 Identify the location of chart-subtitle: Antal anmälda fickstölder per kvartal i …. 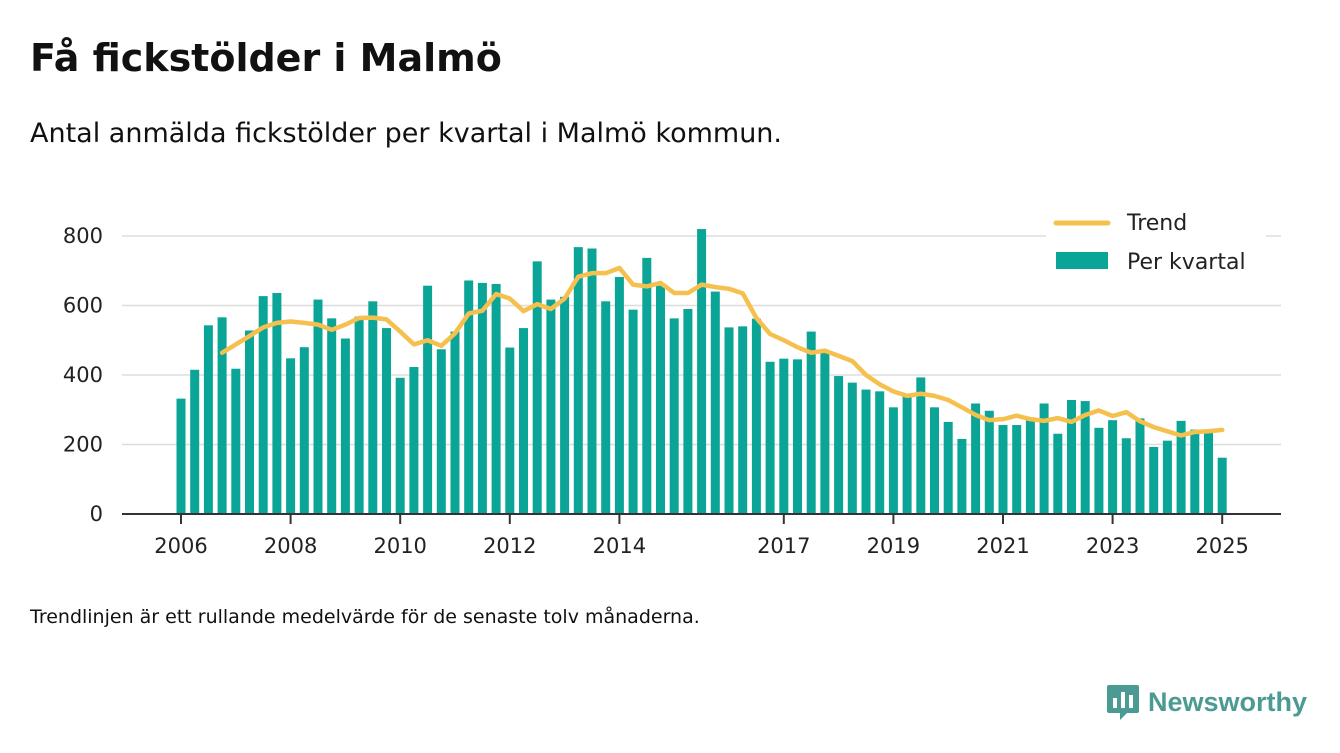
(406, 133).